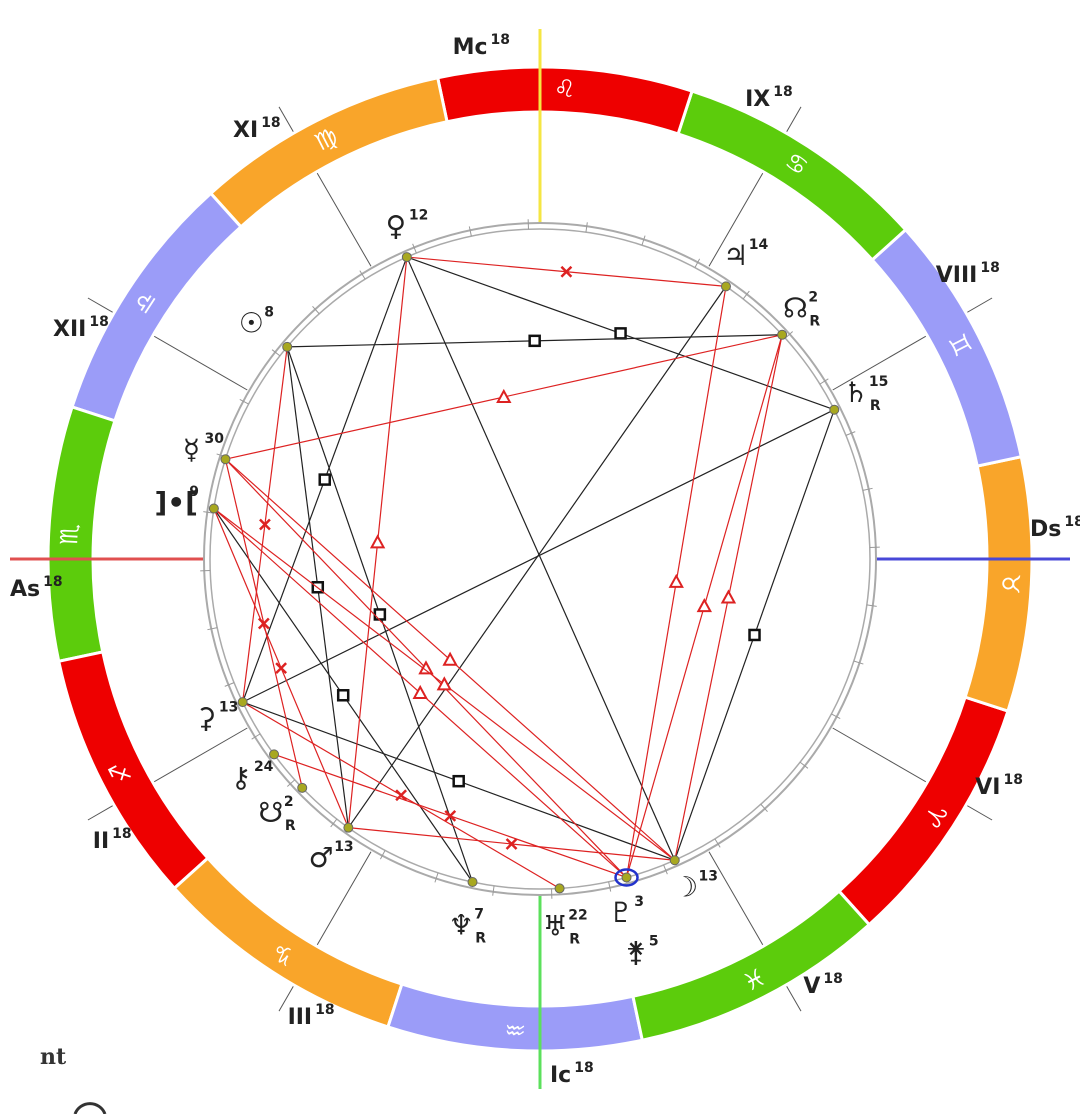 The height and width of the screenshot is (1118, 1080). Describe the element at coordinates (560, 1075) in the screenshot. I see `axis-name: Ic` at that location.